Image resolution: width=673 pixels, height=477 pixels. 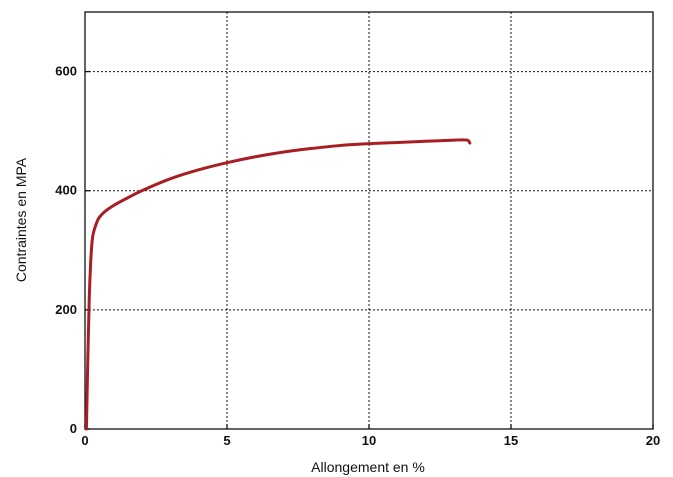 What do you see at coordinates (368, 467) in the screenshot?
I see `x-axis-label: Allongement en %` at bounding box center [368, 467].